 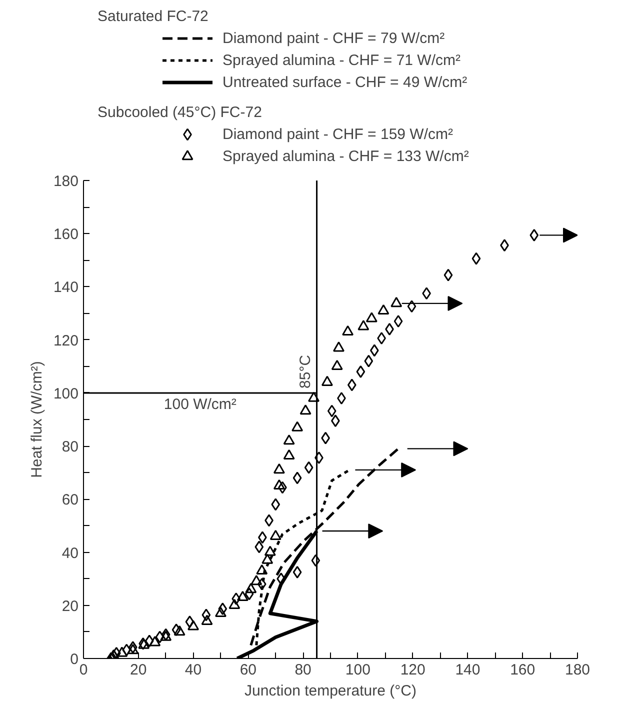 I want to click on y-tick-label: 20, so click(x=70, y=606).